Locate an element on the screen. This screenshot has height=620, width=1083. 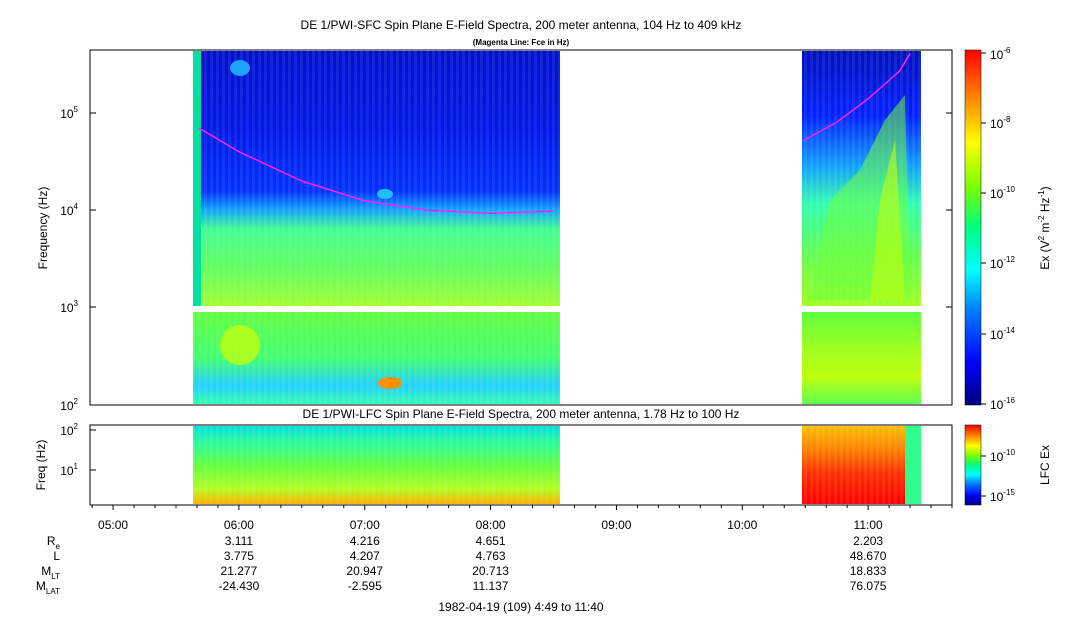
lfc-pass1-spectrogram is located at coordinates (376, 465).